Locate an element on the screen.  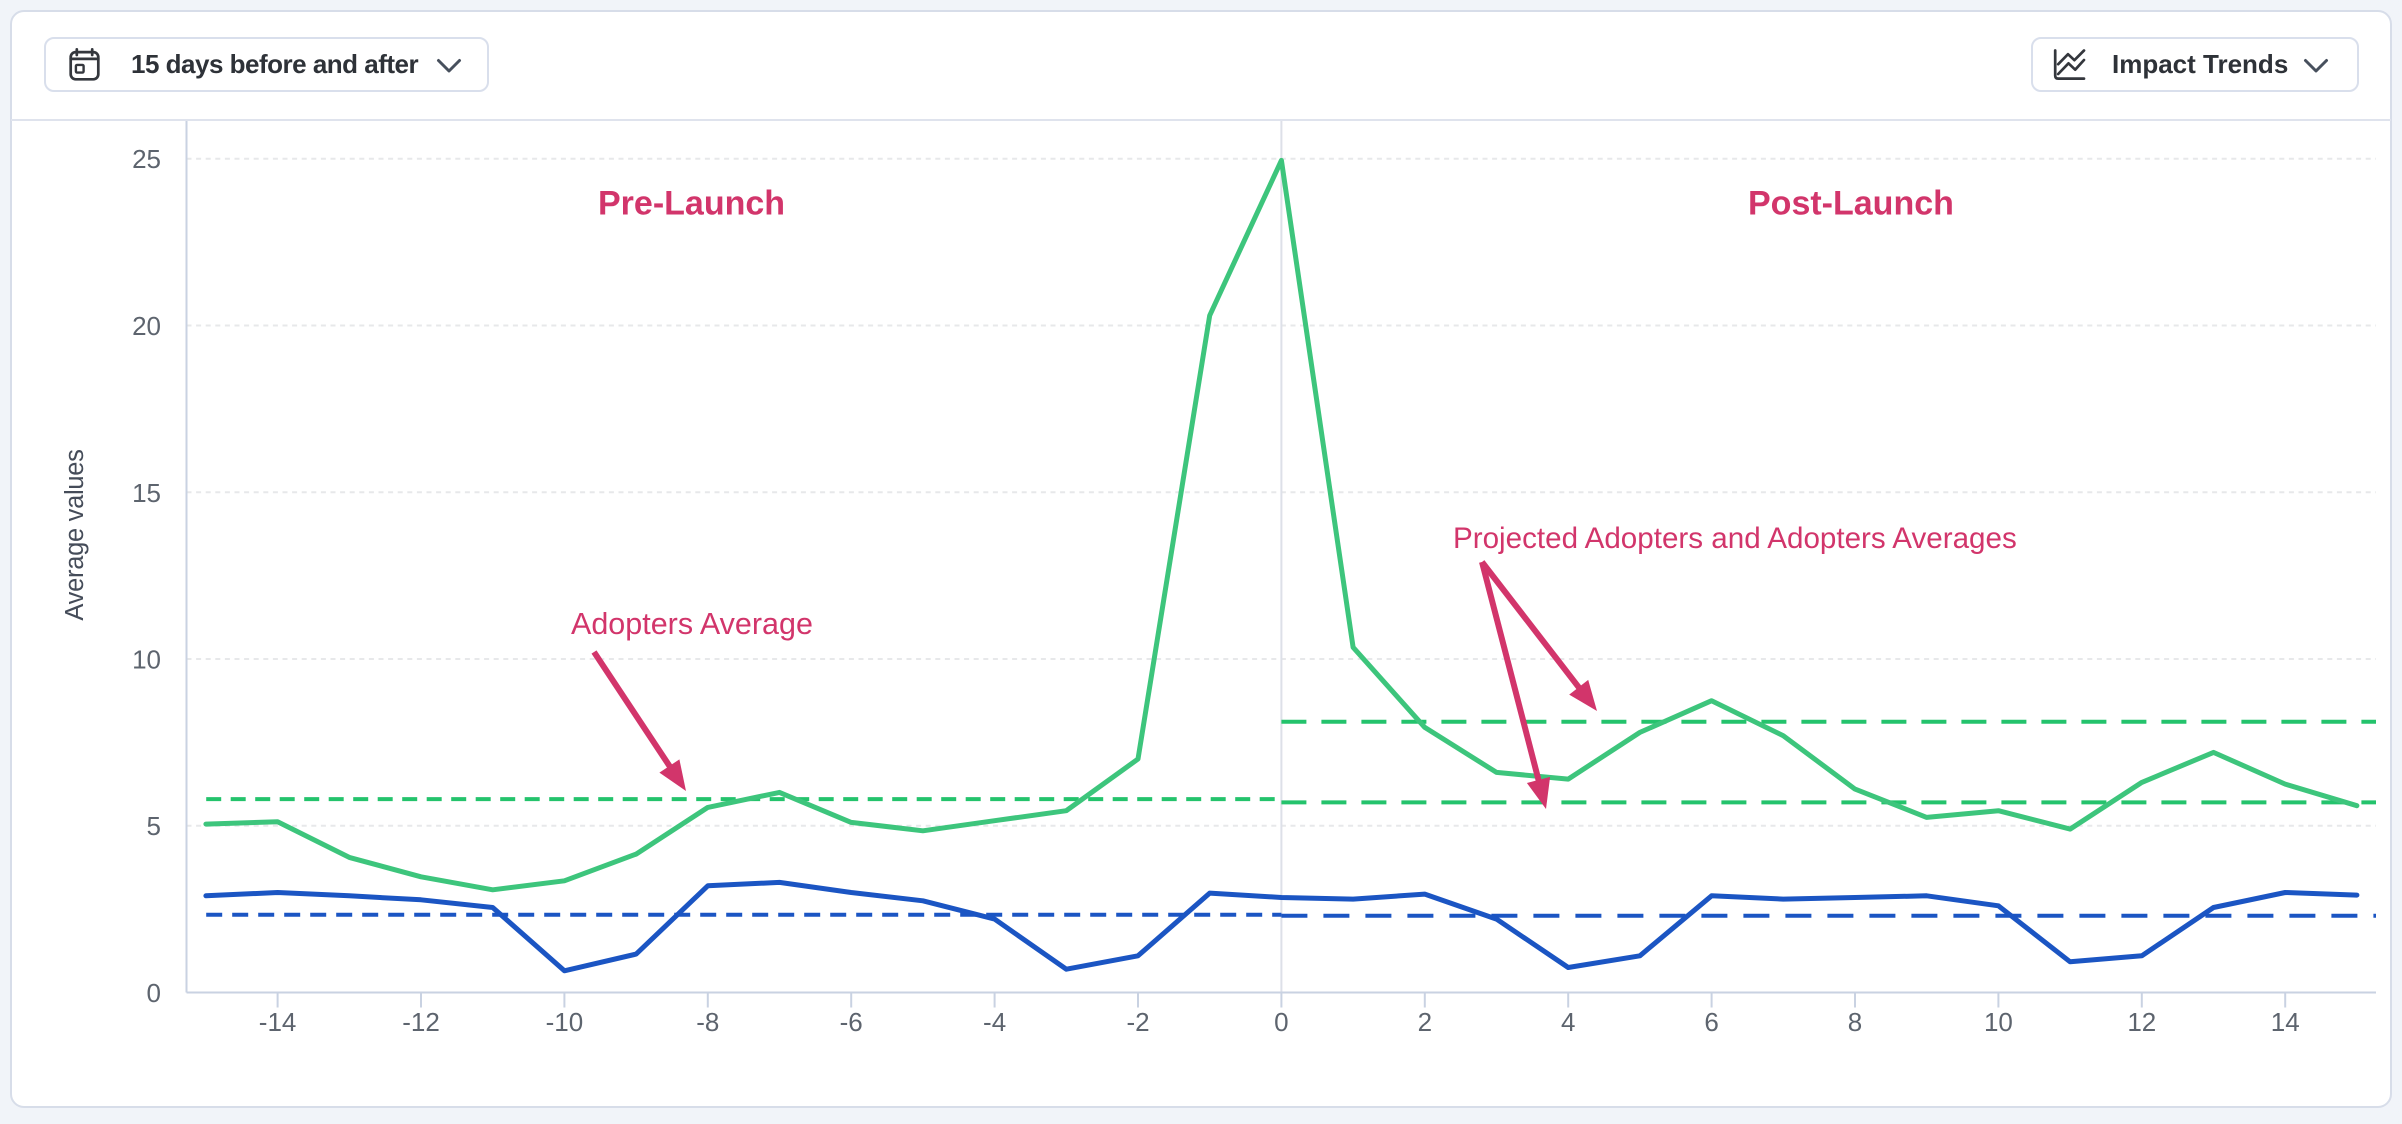
svg-text: Post-Launch is located at coordinates (1851, 204).